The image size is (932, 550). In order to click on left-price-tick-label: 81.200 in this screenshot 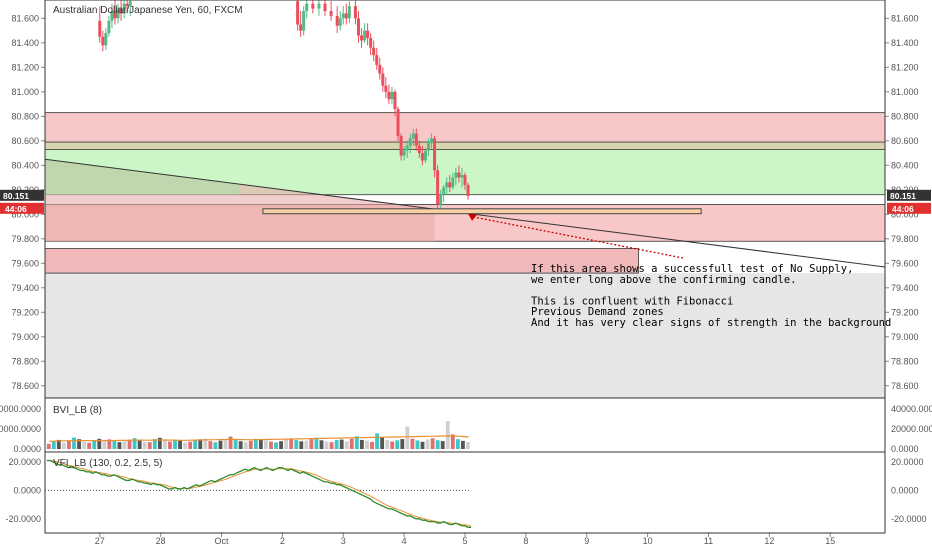, I will do `click(25, 67)`.